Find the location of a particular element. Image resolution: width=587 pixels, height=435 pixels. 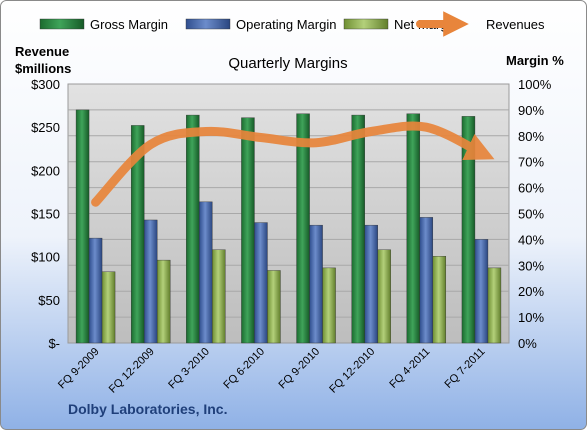

legend-label: Operating Margin is located at coordinates (286, 24).